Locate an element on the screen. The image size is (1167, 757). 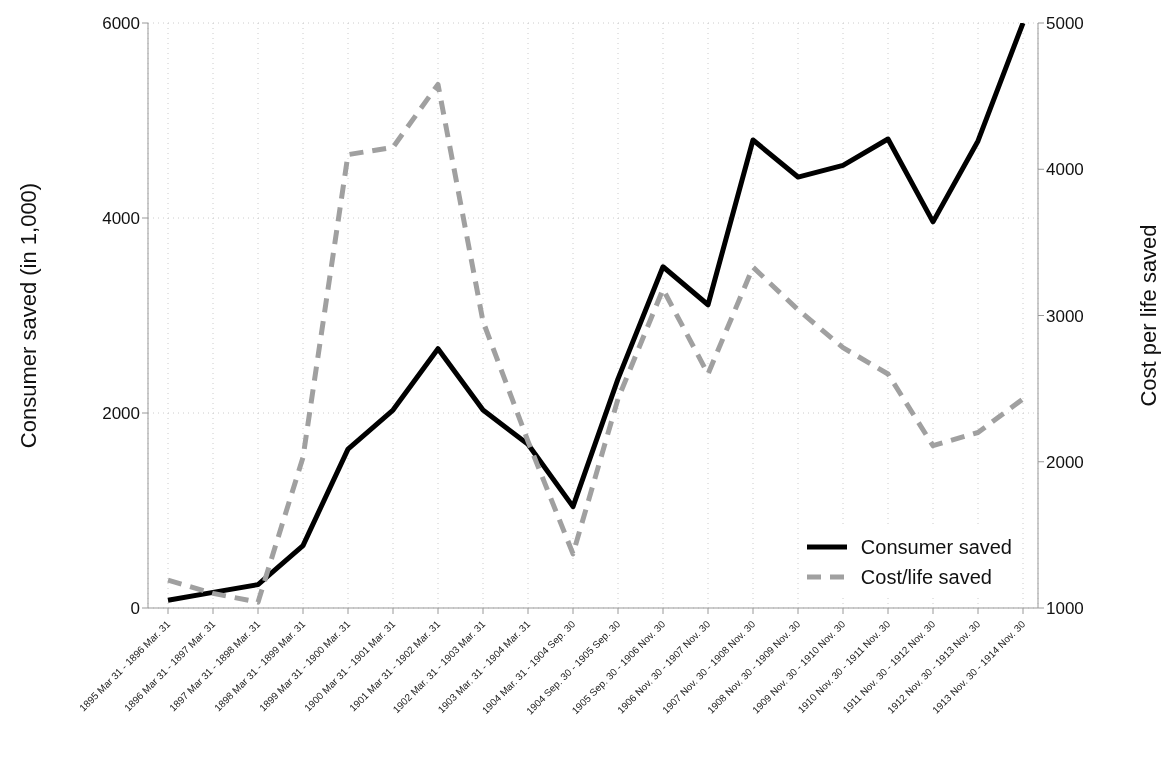
y2-tick-label: 3000 is located at coordinates (1065, 316).